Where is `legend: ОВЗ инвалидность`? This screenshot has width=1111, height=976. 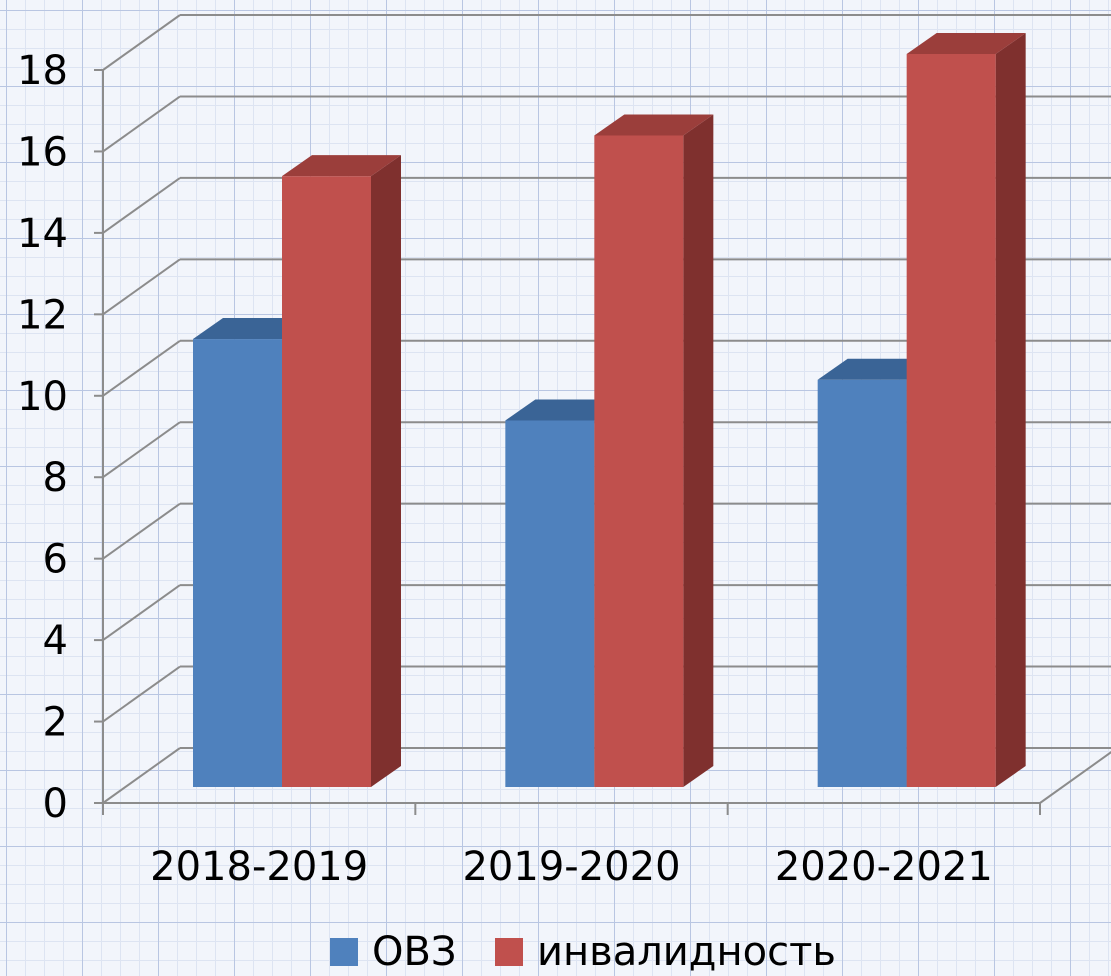
legend: ОВЗ инвалидность is located at coordinates (583, 952).